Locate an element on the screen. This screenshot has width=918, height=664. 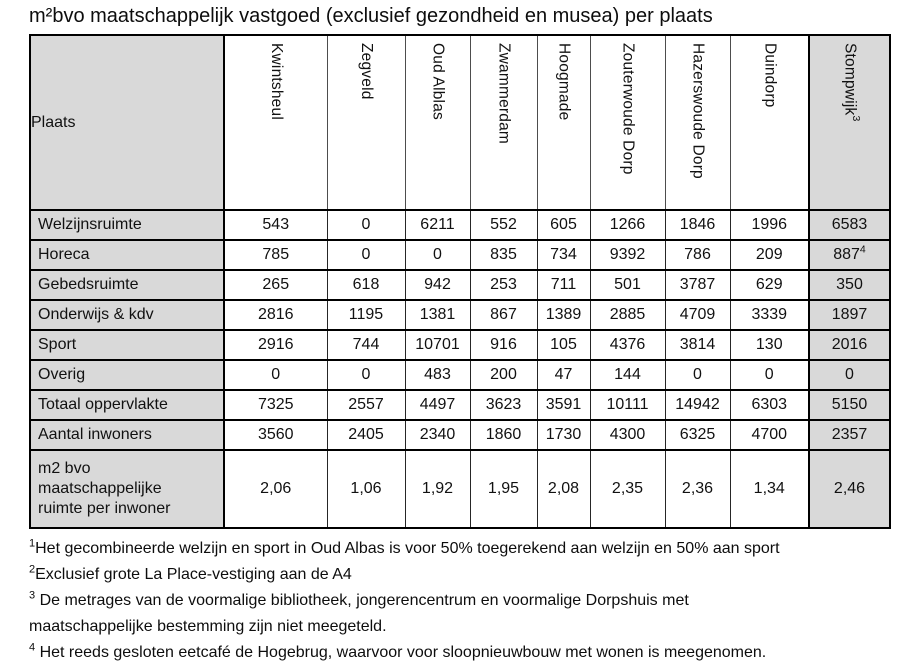
value-cell: 744 is located at coordinates (366, 345).